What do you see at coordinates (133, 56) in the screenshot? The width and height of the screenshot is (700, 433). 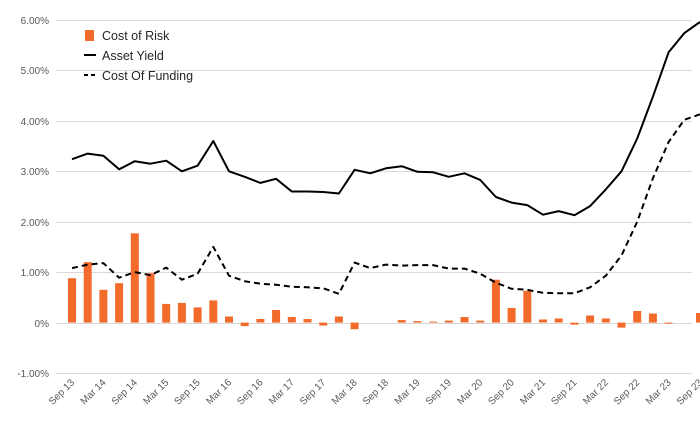 I see `legend-label-asset-yield: Asset Yield` at bounding box center [133, 56].